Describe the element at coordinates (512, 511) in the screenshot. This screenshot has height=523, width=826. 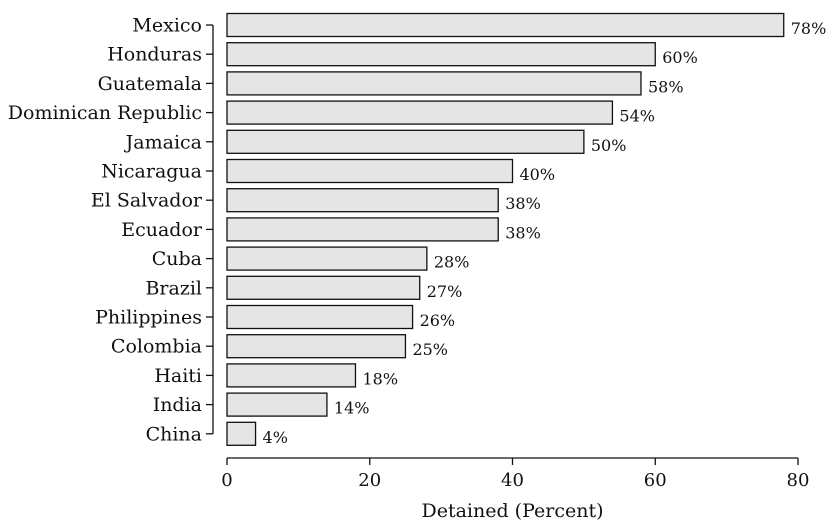
I see `x-axis-label: Detained (Percent)` at that location.